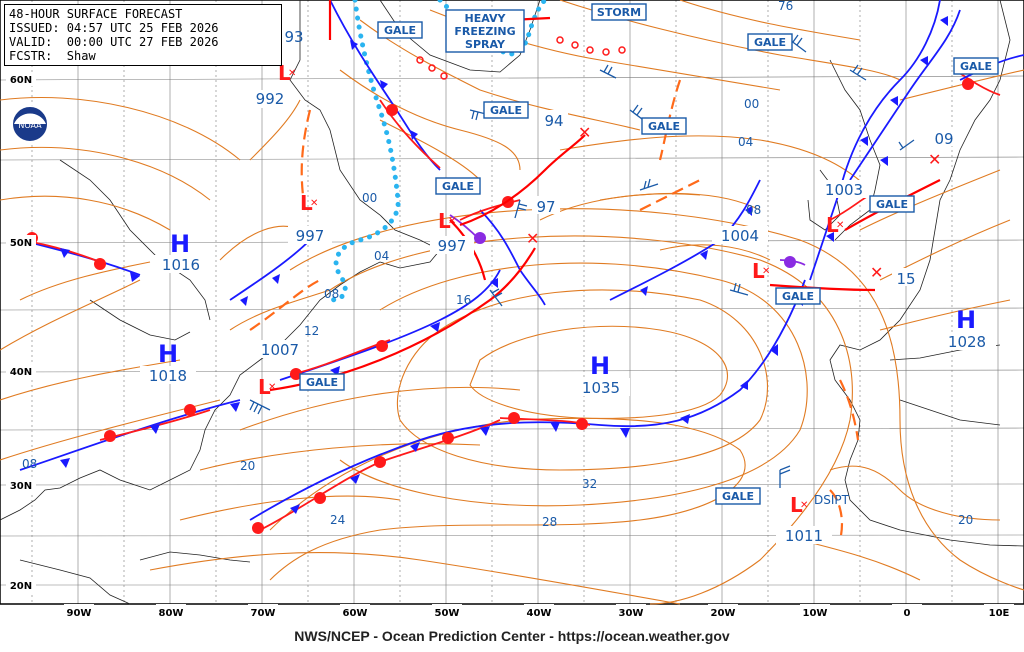 This screenshot has width=1024, height=652. What do you see at coordinates (601, 388) in the screenshot?
I see `high-value: 1035` at bounding box center [601, 388].